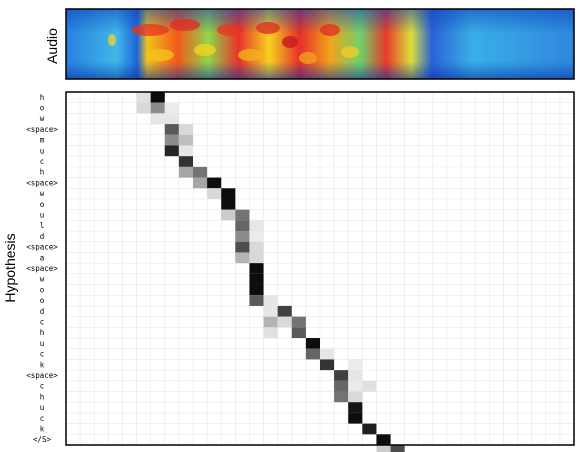 This screenshot has width=585, height=452. I want to click on token-label: k, so click(42, 428).